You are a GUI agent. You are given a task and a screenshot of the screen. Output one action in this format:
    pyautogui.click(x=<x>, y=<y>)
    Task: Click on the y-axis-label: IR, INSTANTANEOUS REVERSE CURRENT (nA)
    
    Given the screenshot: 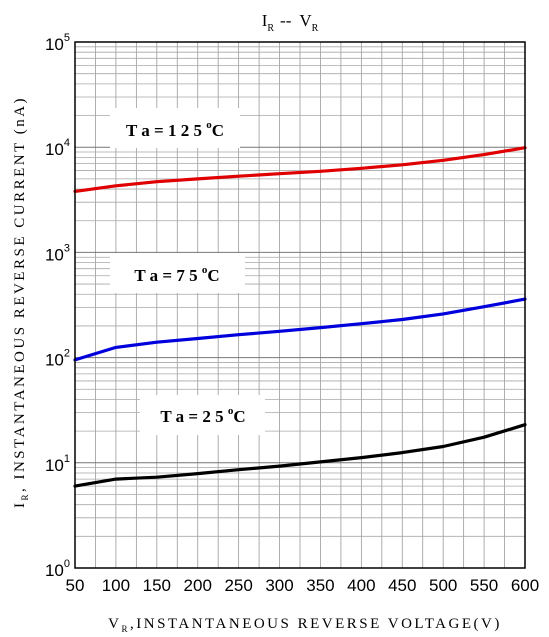 What is the action you would take?
    pyautogui.click(x=21, y=302)
    